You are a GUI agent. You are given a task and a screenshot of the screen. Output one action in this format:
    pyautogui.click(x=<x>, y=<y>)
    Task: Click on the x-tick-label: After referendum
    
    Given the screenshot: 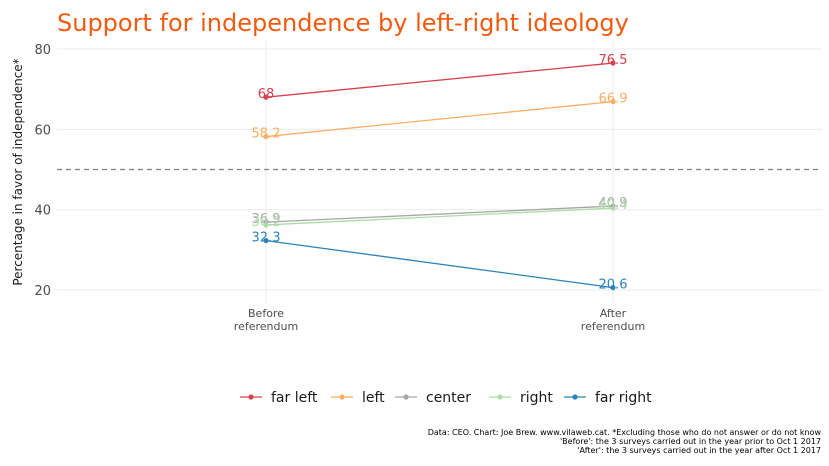 What is the action you would take?
    pyautogui.click(x=613, y=320)
    